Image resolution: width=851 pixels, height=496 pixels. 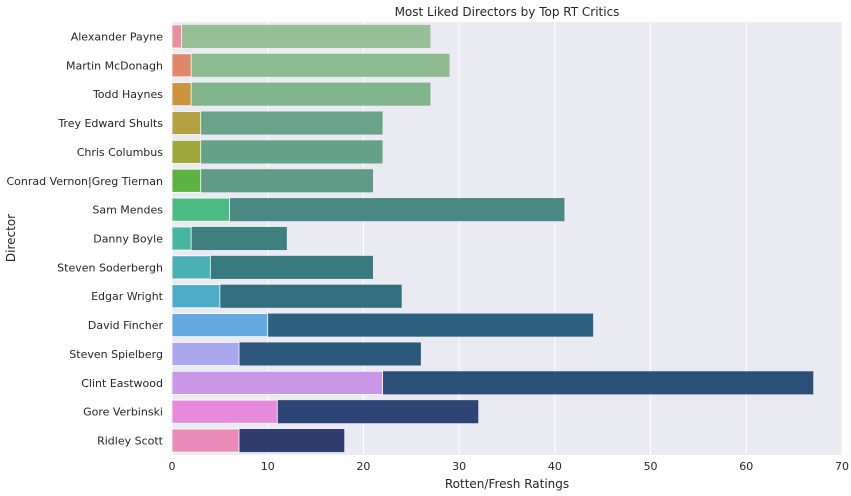 What do you see at coordinates (123, 412) in the screenshot?
I see `y-tick-label-13: Gore Verbinski` at bounding box center [123, 412].